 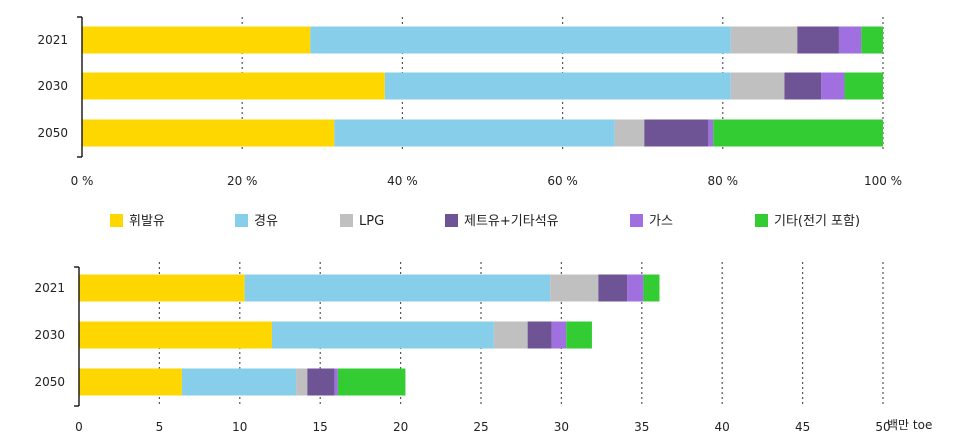 What do you see at coordinates (160, 427) in the screenshot?
I see `x-tick-label: 5` at bounding box center [160, 427].